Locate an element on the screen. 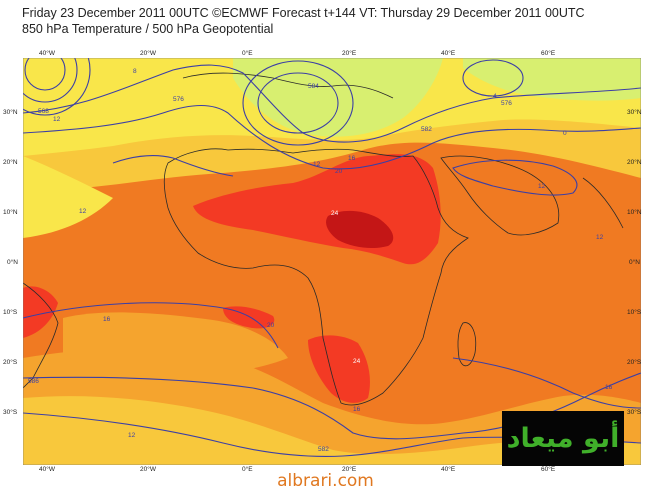 This screenshot has width=651, height=493. contour-label: 568 is located at coordinates (43, 111).